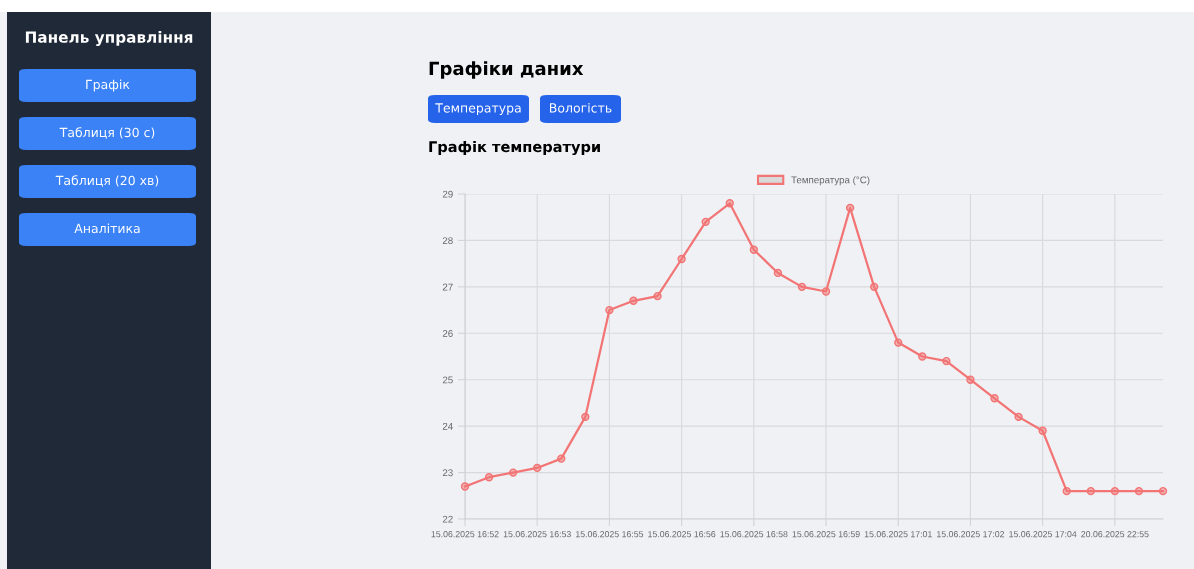 The width and height of the screenshot is (1194, 569). What do you see at coordinates (581, 107) in the screenshot?
I see `text: Вологість` at bounding box center [581, 107].